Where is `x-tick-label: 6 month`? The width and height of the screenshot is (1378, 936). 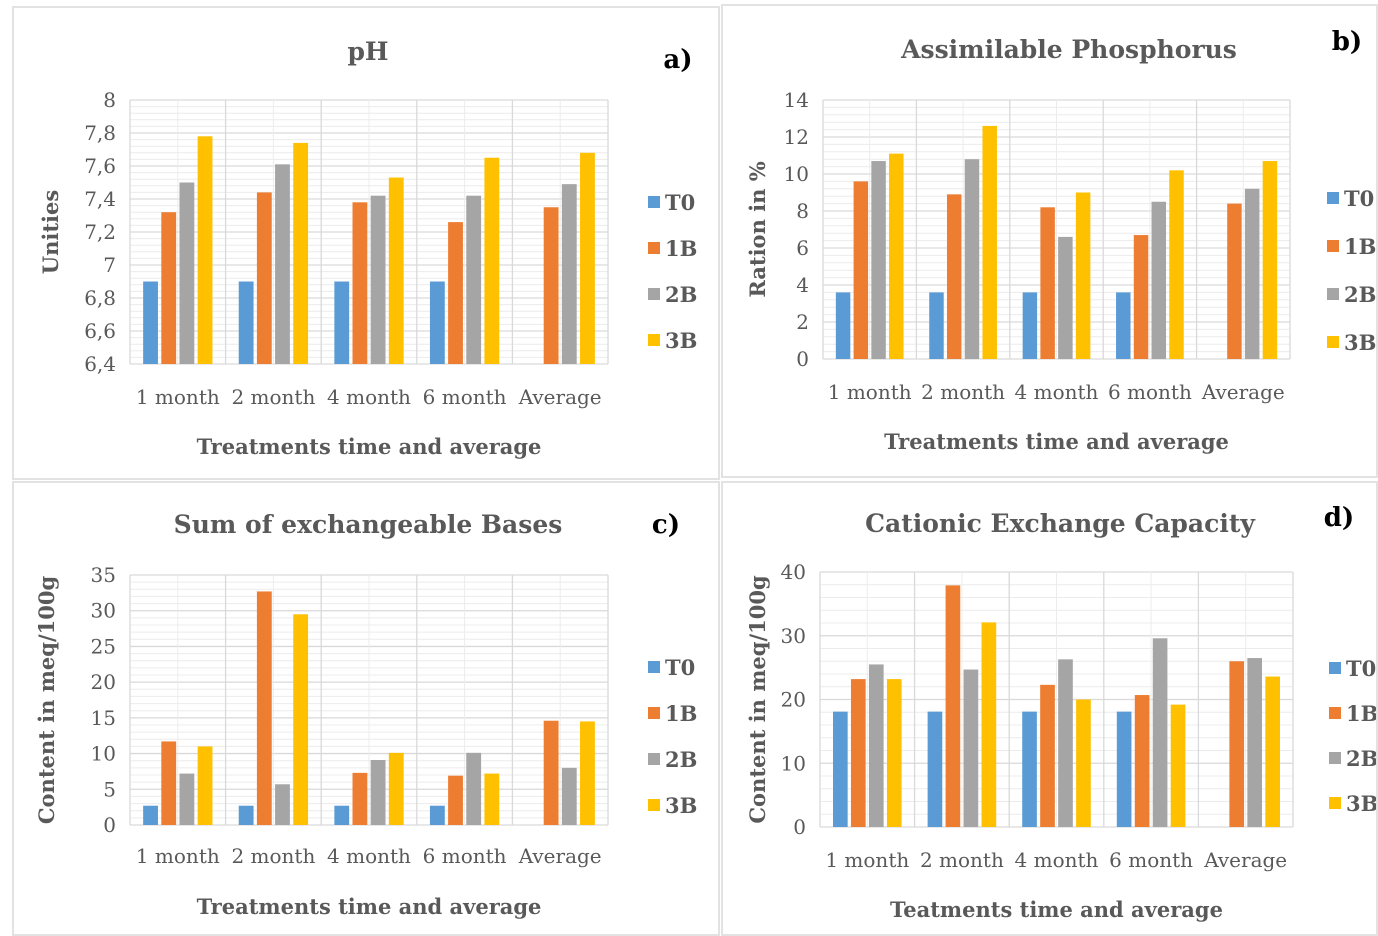
x-tick-label: 6 month is located at coordinates (465, 856).